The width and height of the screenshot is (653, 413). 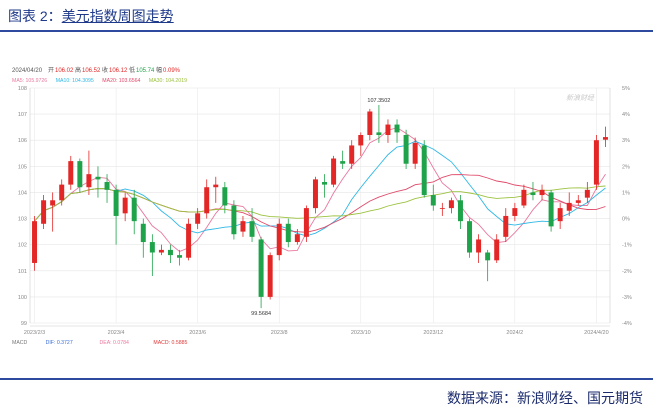 I want to click on figure-title: 图表 2：美元指数周图走势, so click(x=91, y=16).